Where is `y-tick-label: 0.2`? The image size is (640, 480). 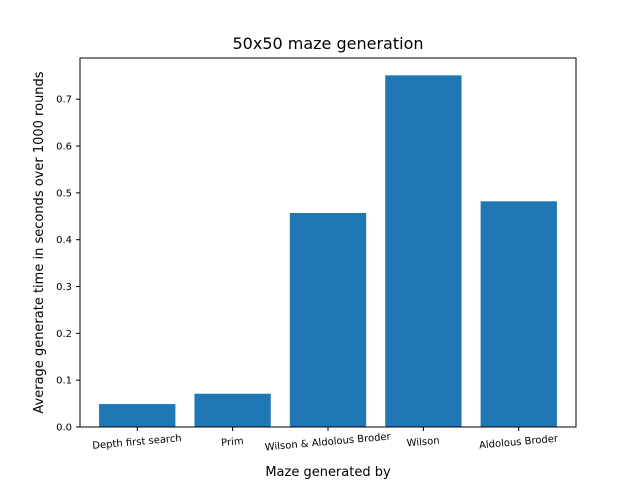 y-tick-label: 0.2 is located at coordinates (64, 334).